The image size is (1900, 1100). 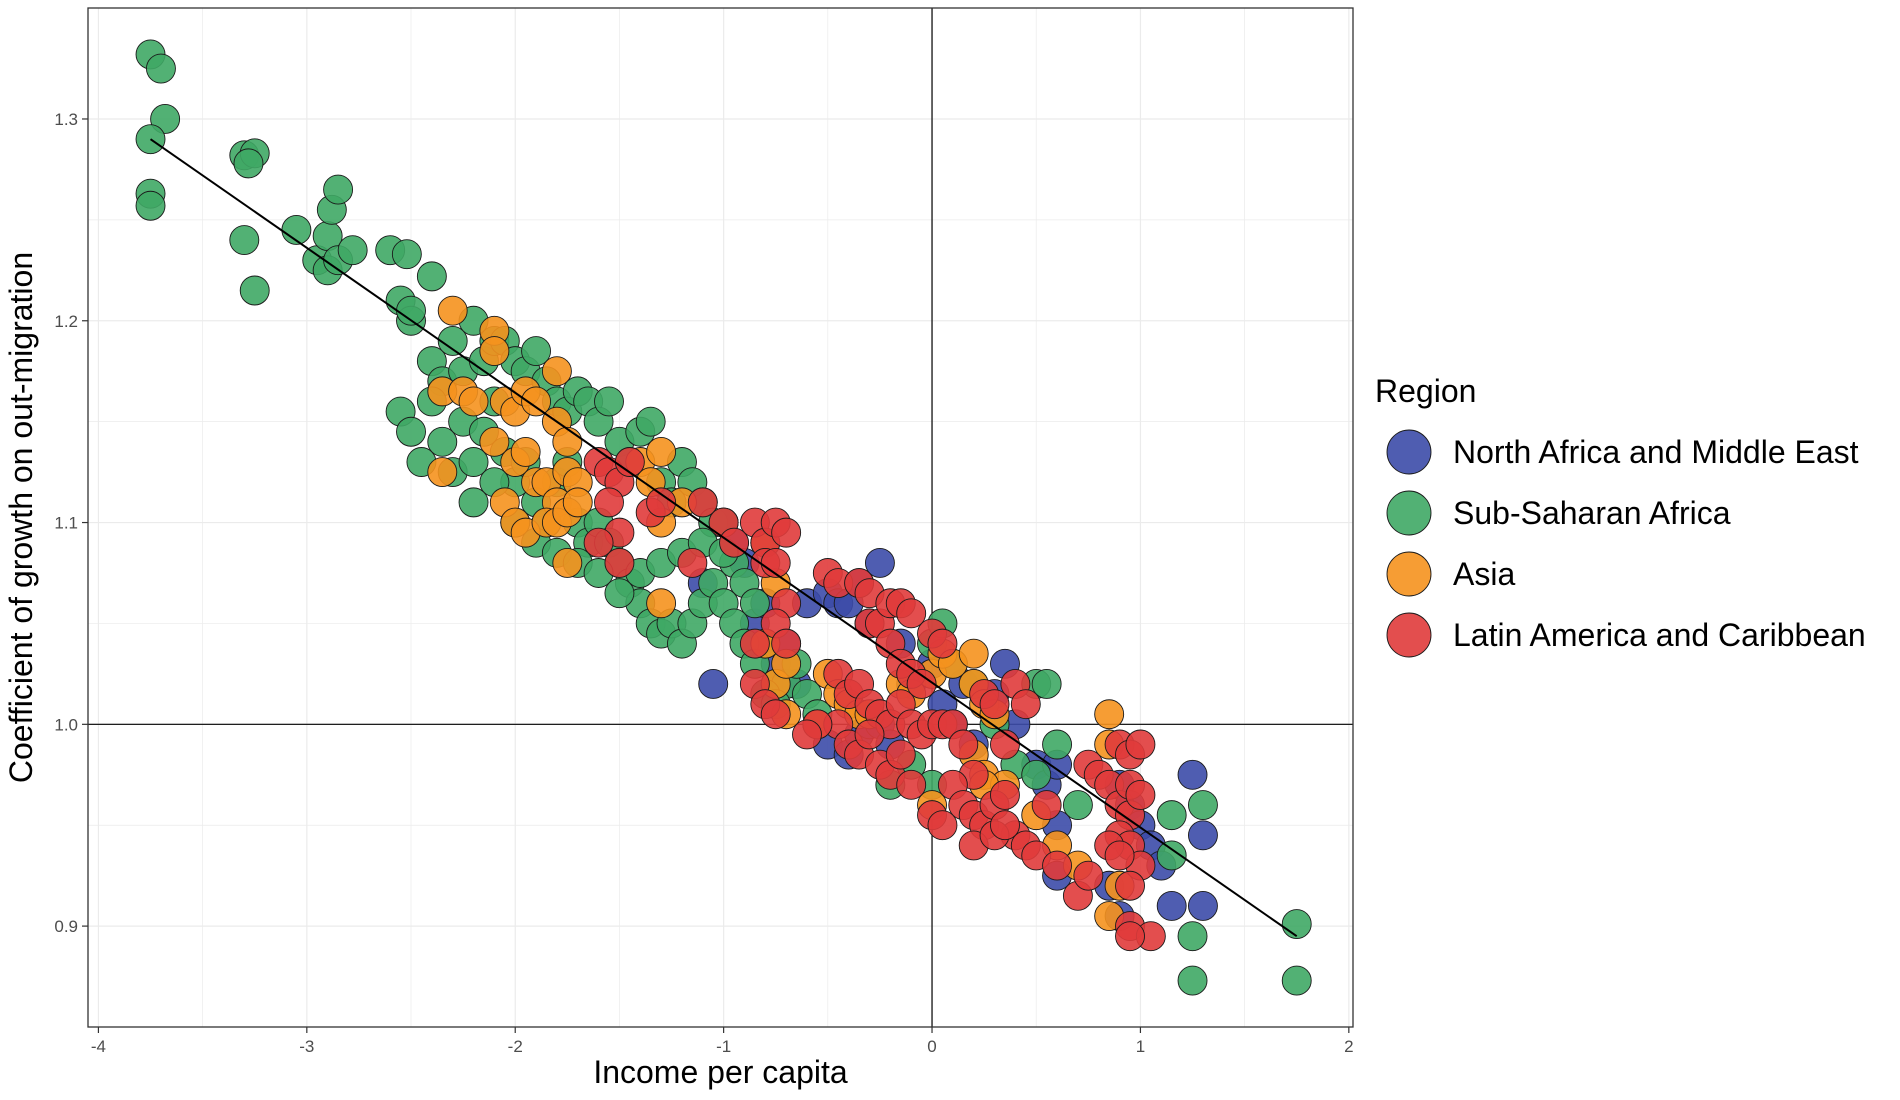 I want to click on legend-label-asia: Asia, so click(x=1484, y=574).